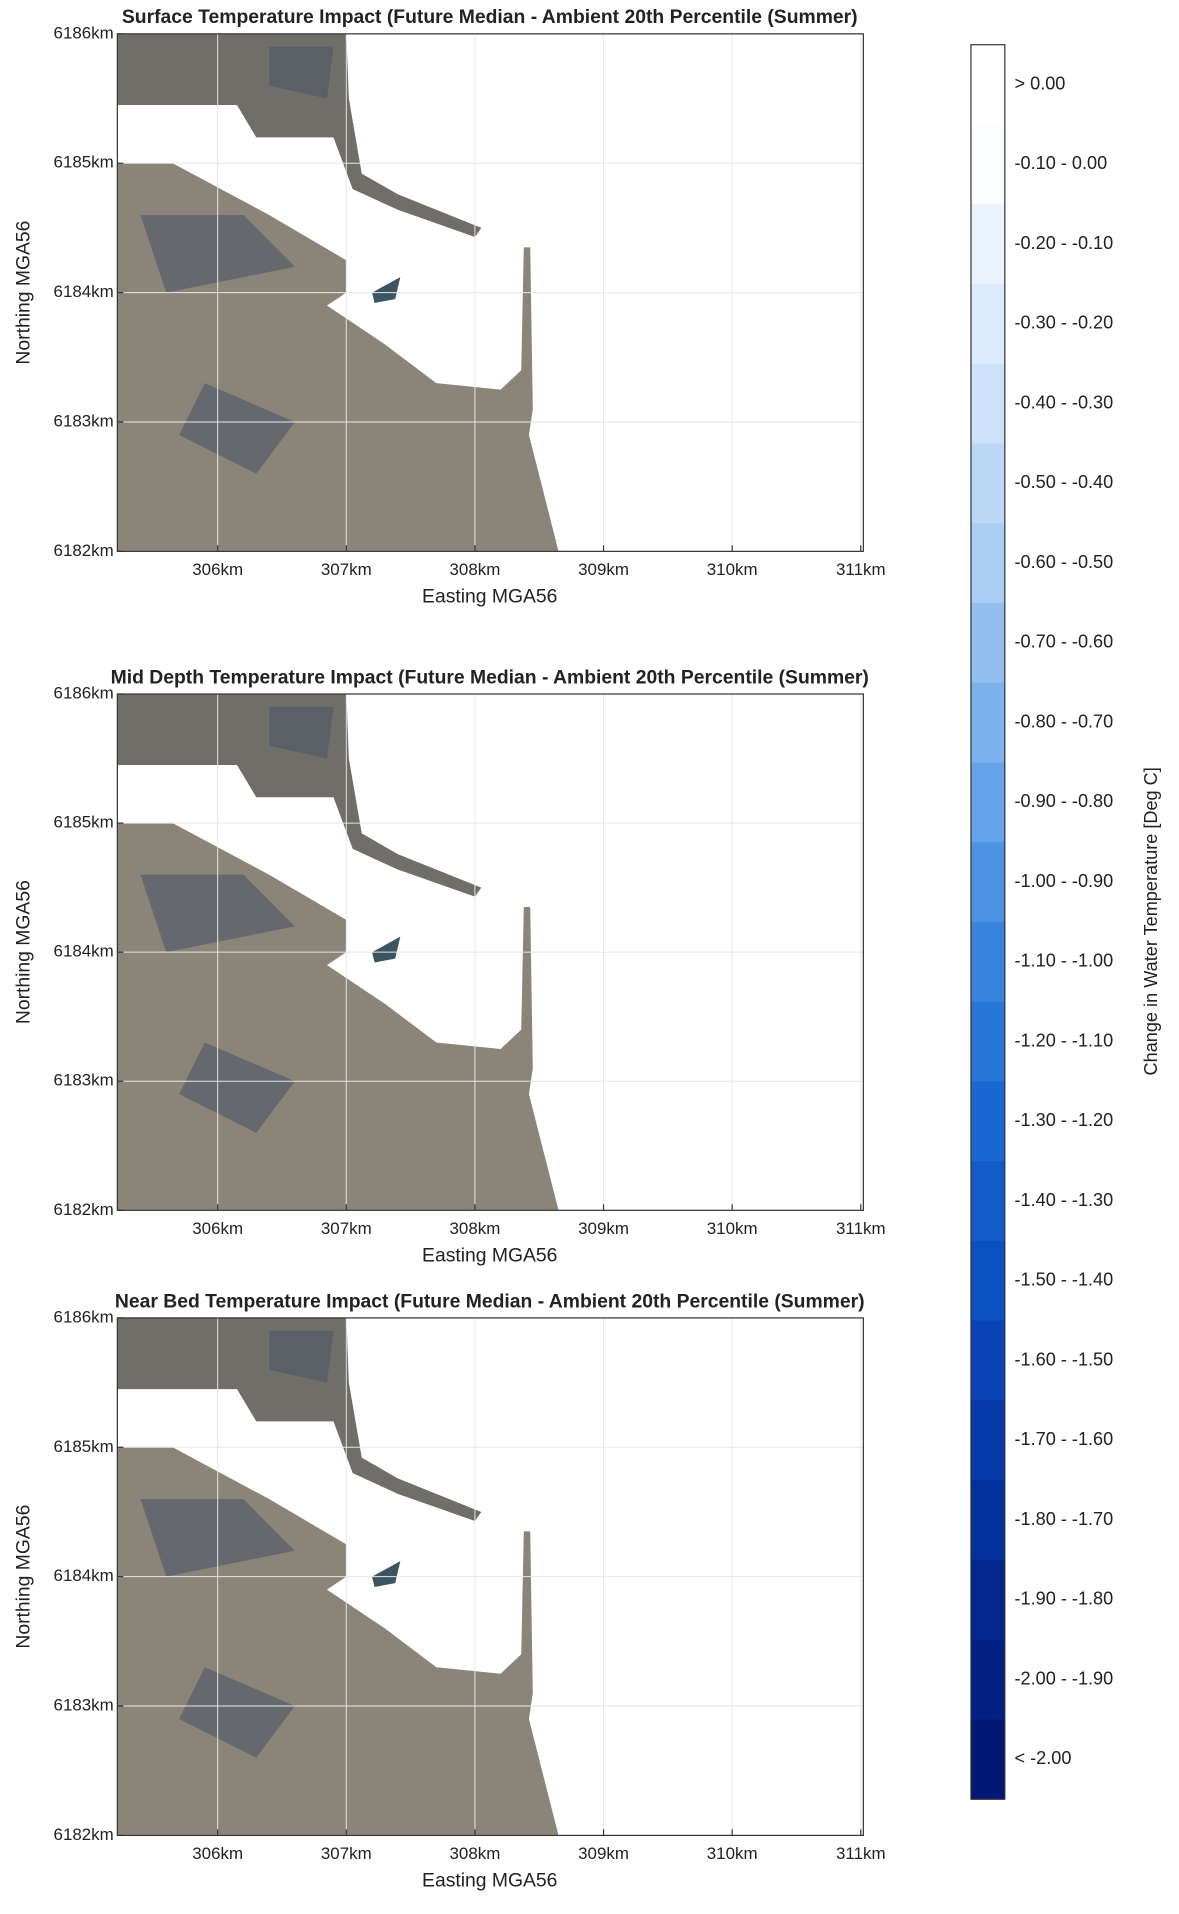 This screenshot has height=1914, width=1179. What do you see at coordinates (1063, 323) in the screenshot?
I see `colorbar-label: -0.30 - -0.20` at bounding box center [1063, 323].